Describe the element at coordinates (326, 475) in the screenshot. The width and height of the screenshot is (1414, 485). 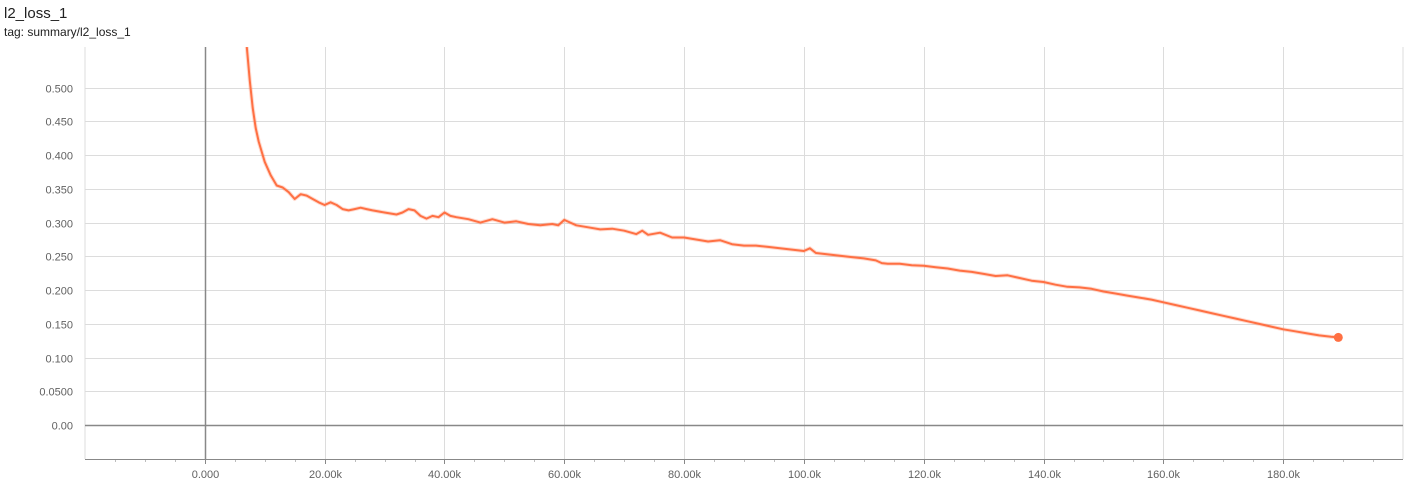
I see `x-tick-label: 20.00k` at that location.